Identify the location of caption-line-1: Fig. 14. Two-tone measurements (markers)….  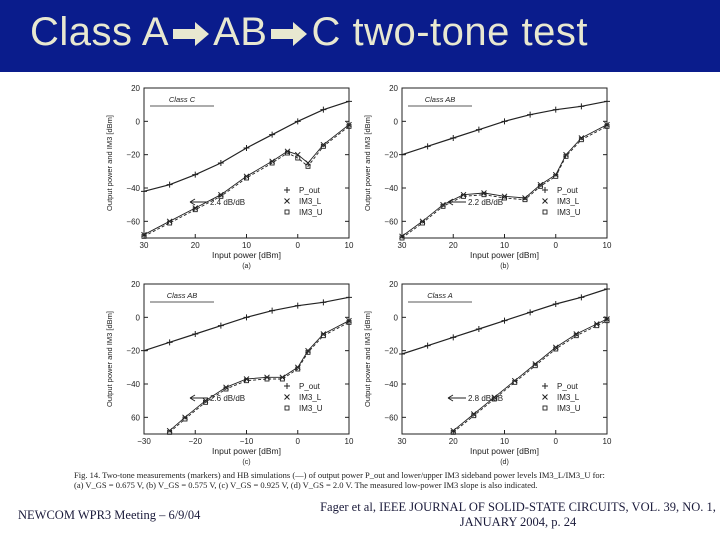
(339, 475).